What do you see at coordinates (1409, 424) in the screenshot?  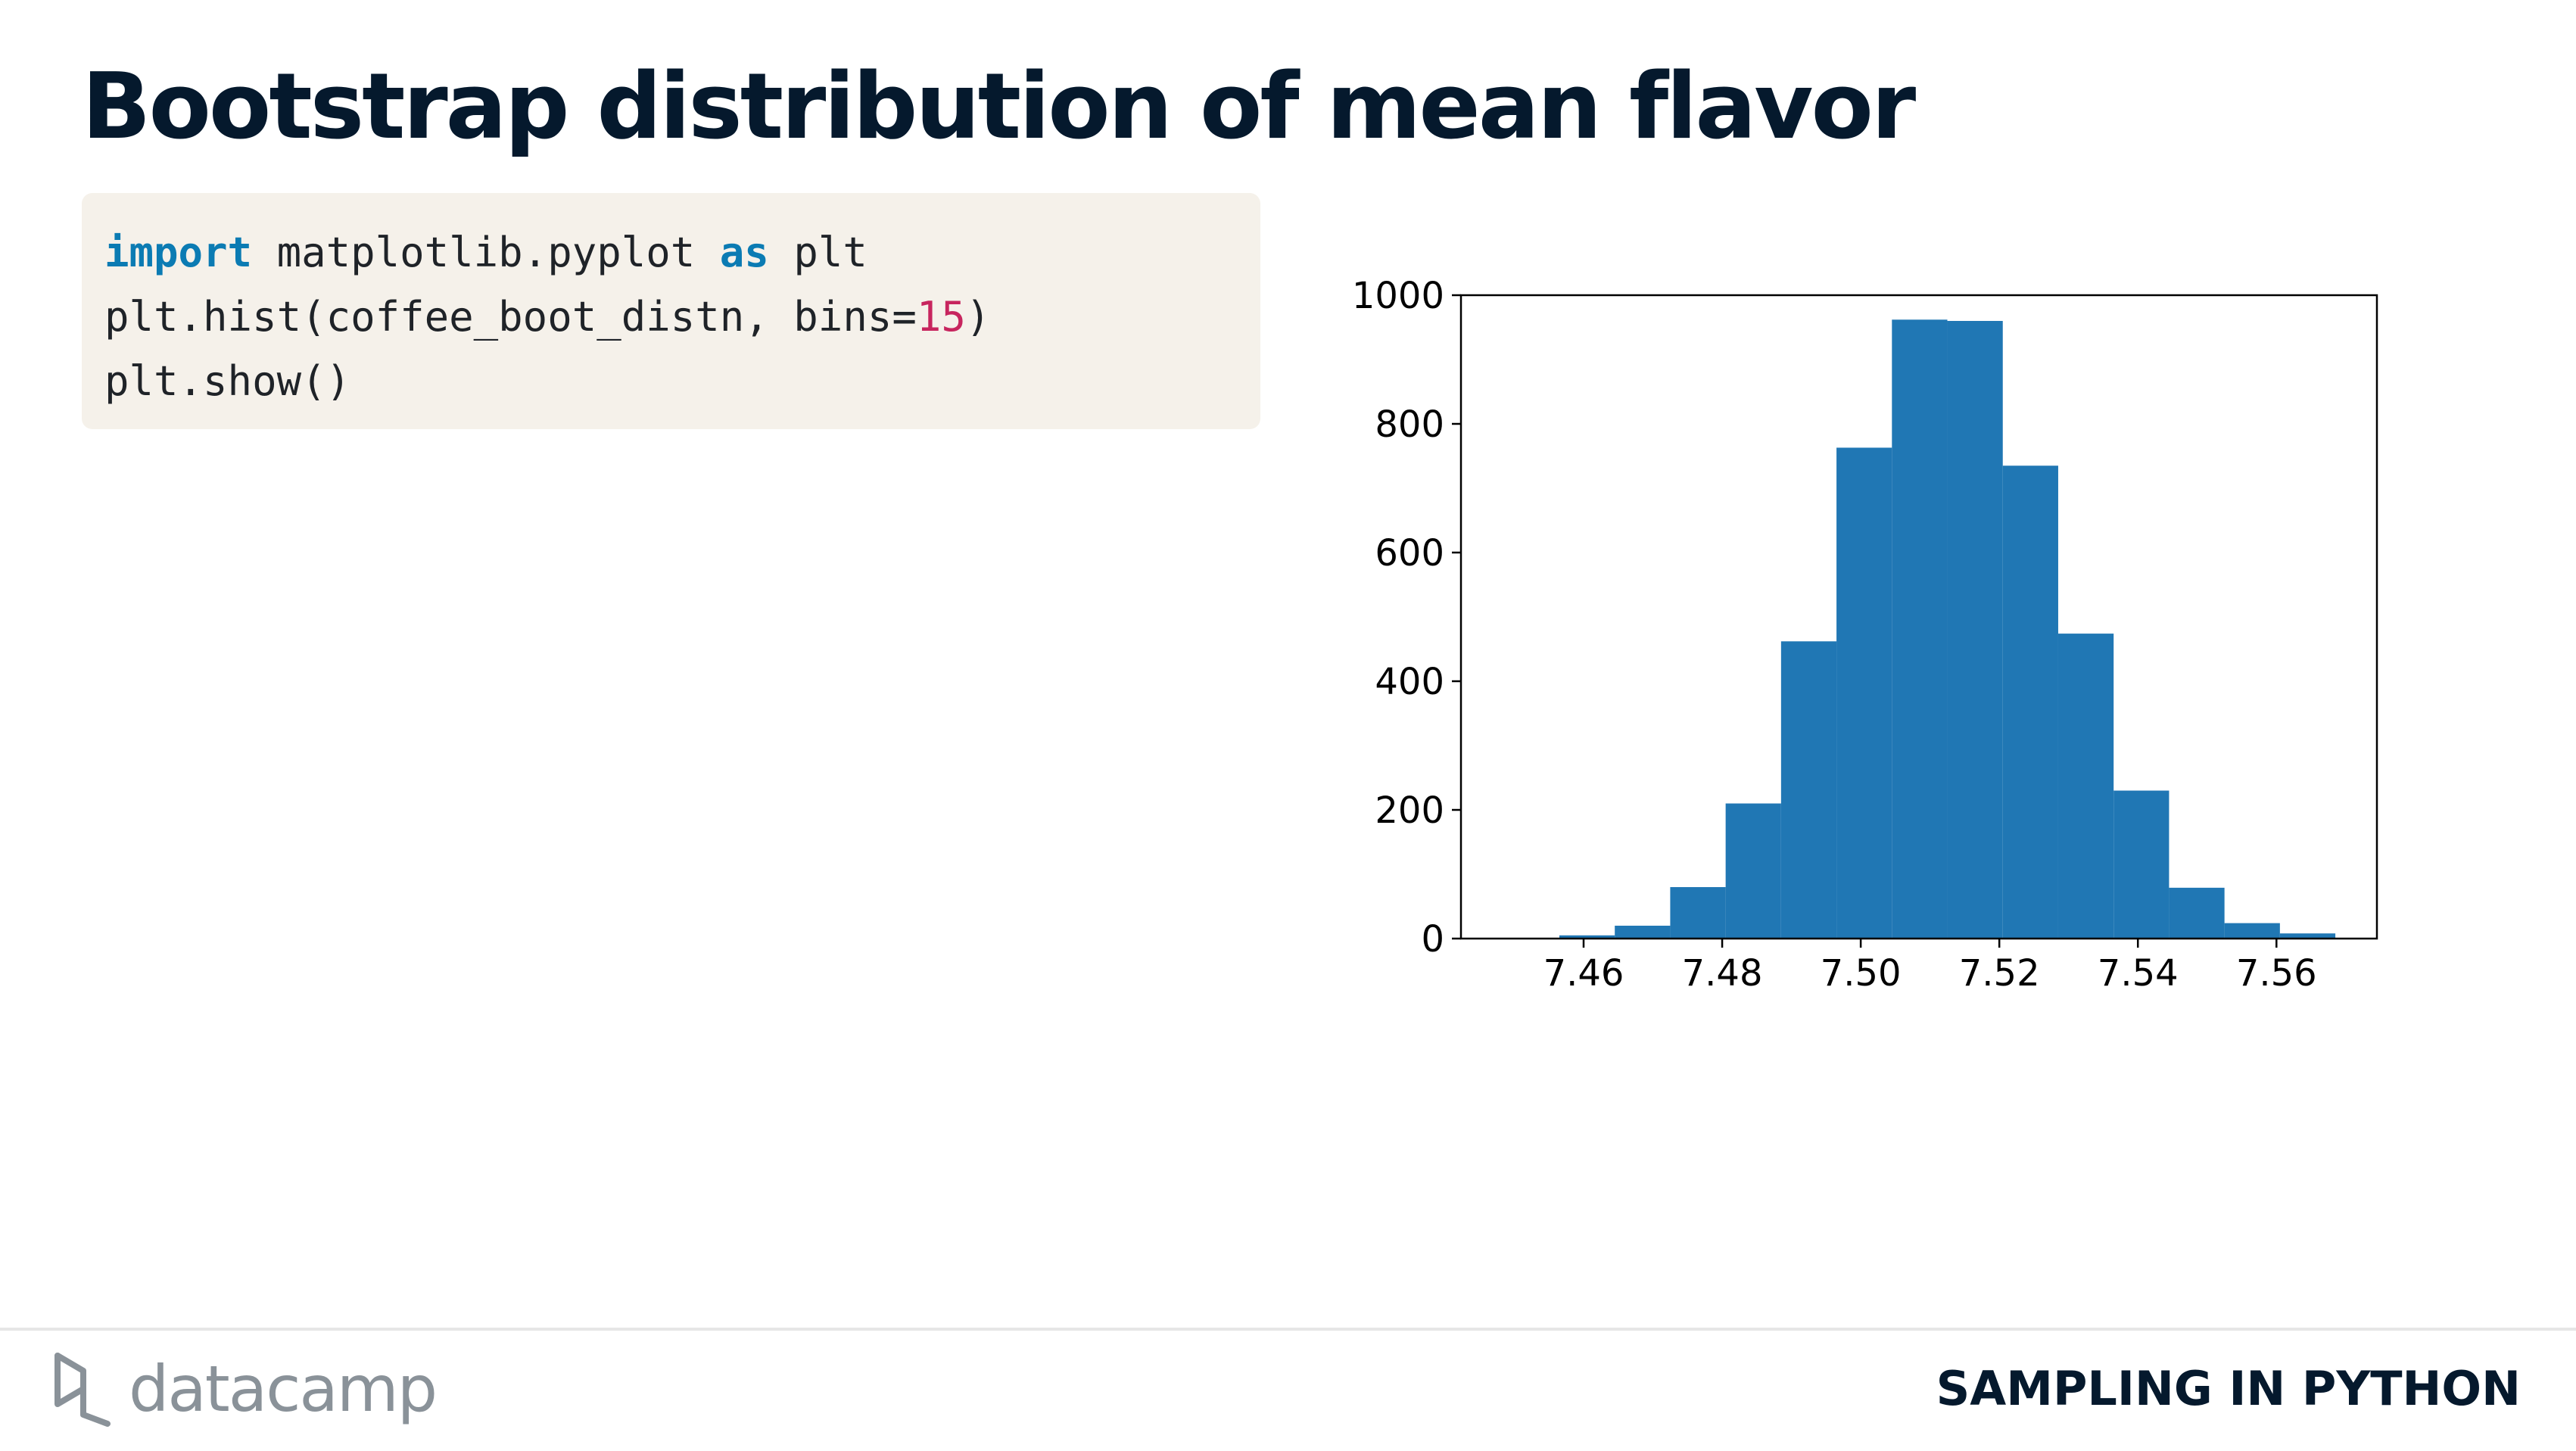 I see `y-tick-label: 800` at bounding box center [1409, 424].